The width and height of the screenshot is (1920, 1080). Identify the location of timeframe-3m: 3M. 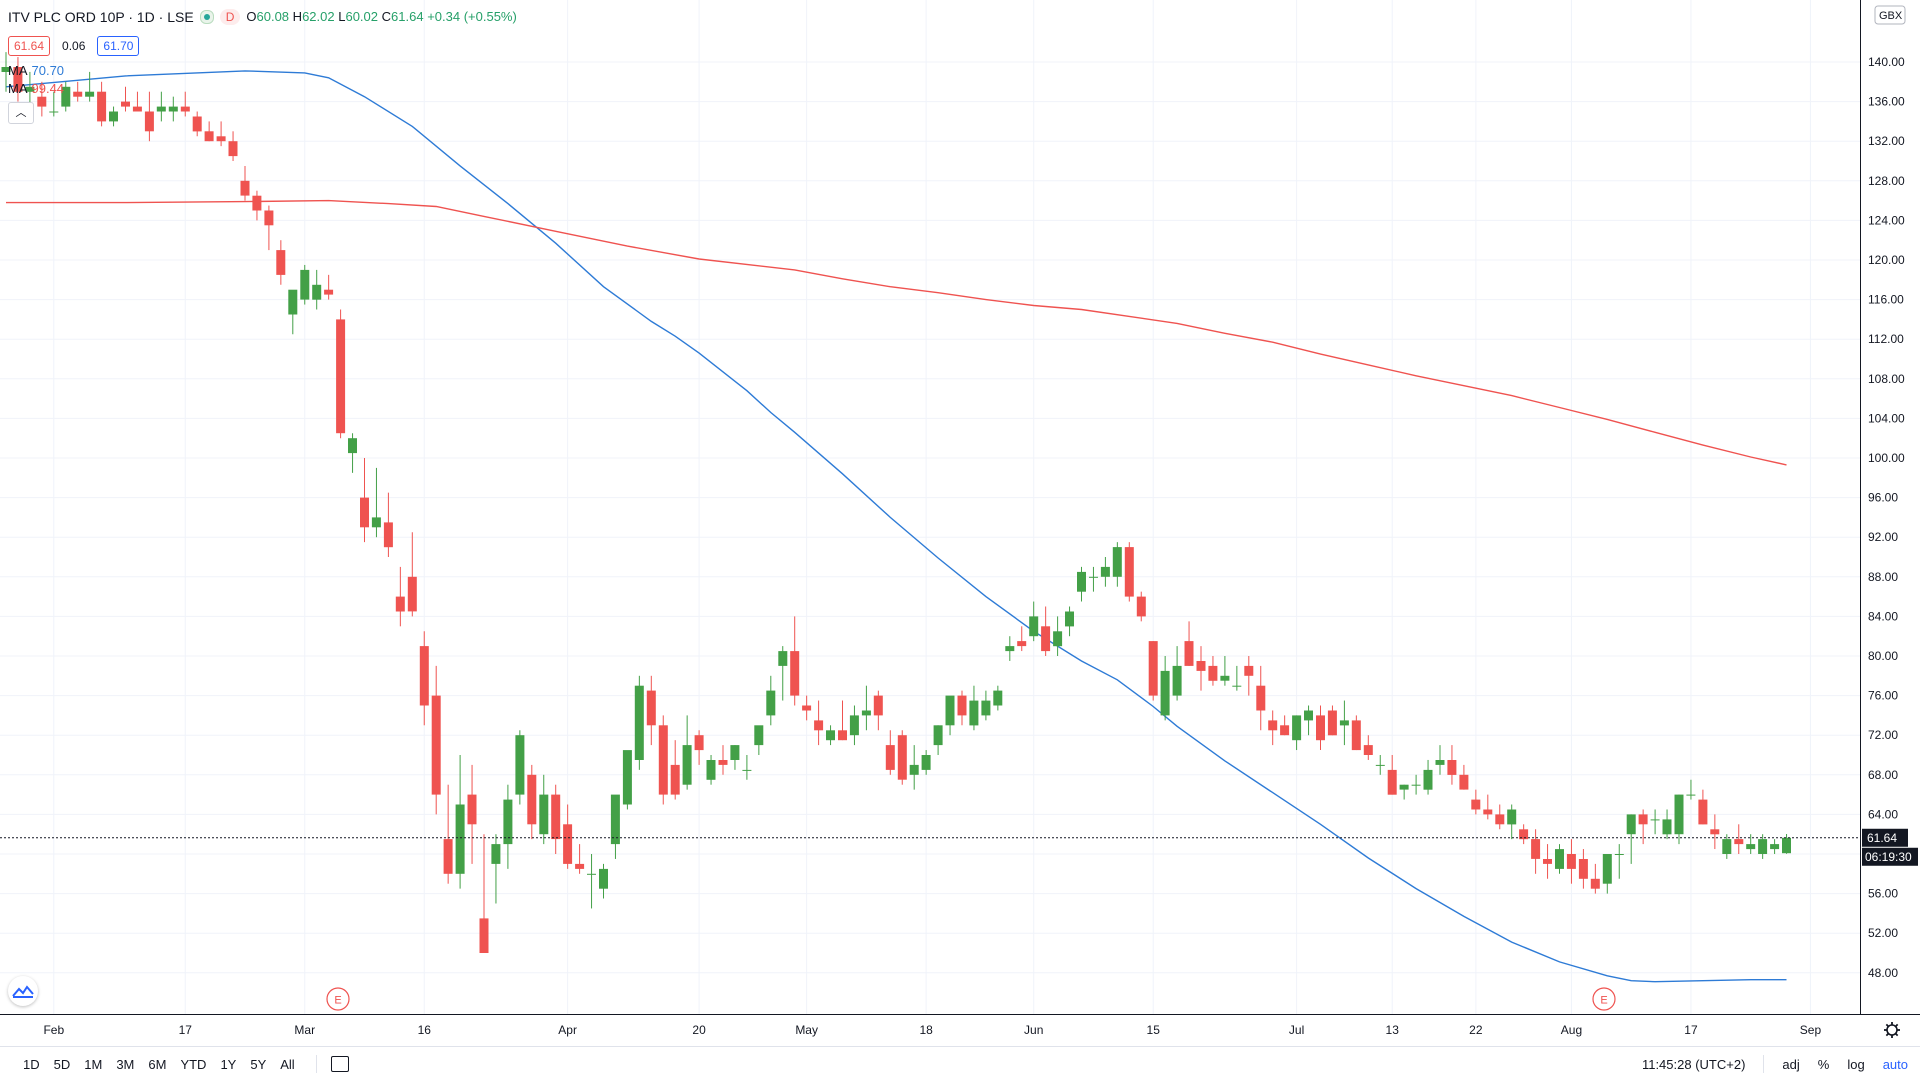
(125, 1064).